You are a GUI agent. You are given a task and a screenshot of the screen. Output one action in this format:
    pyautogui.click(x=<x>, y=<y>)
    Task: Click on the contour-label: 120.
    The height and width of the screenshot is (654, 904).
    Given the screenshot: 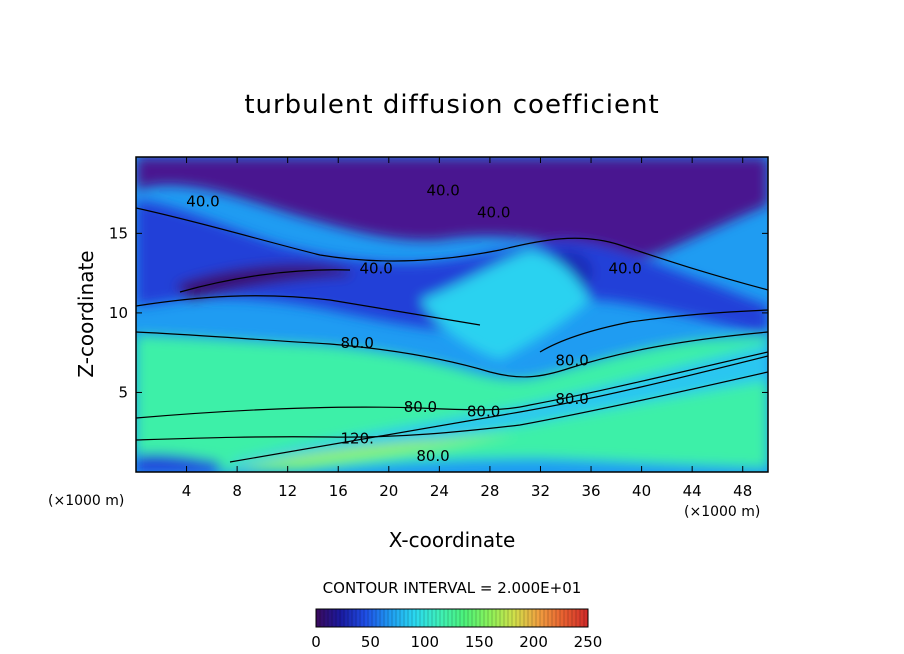 What is the action you would take?
    pyautogui.click(x=356, y=439)
    